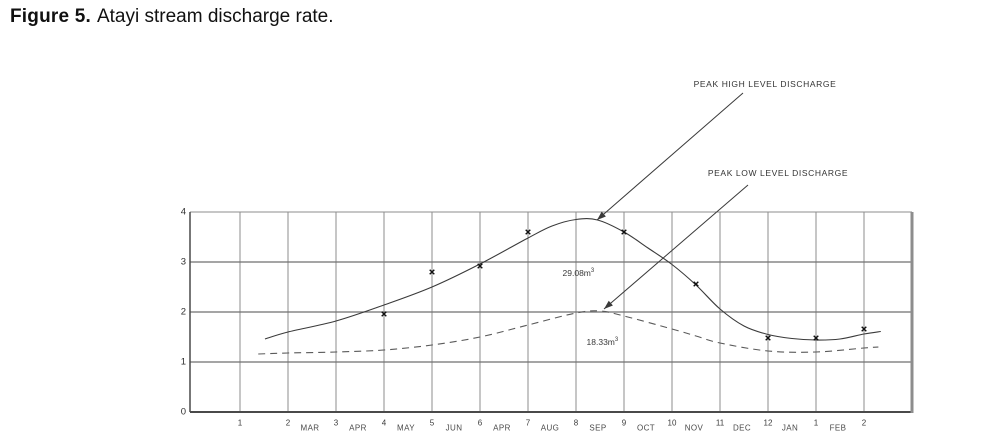 This screenshot has width=985, height=442. I want to click on x-month-label: AUG, so click(550, 428).